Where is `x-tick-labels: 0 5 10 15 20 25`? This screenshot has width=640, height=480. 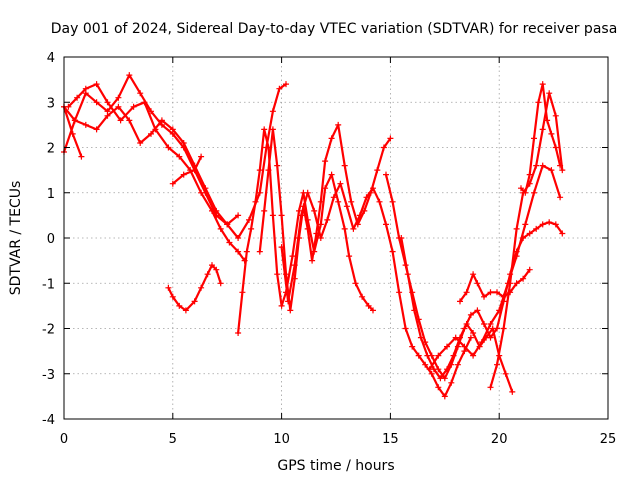 x-tick-labels: 0 5 10 15 20 25 is located at coordinates (338, 439).